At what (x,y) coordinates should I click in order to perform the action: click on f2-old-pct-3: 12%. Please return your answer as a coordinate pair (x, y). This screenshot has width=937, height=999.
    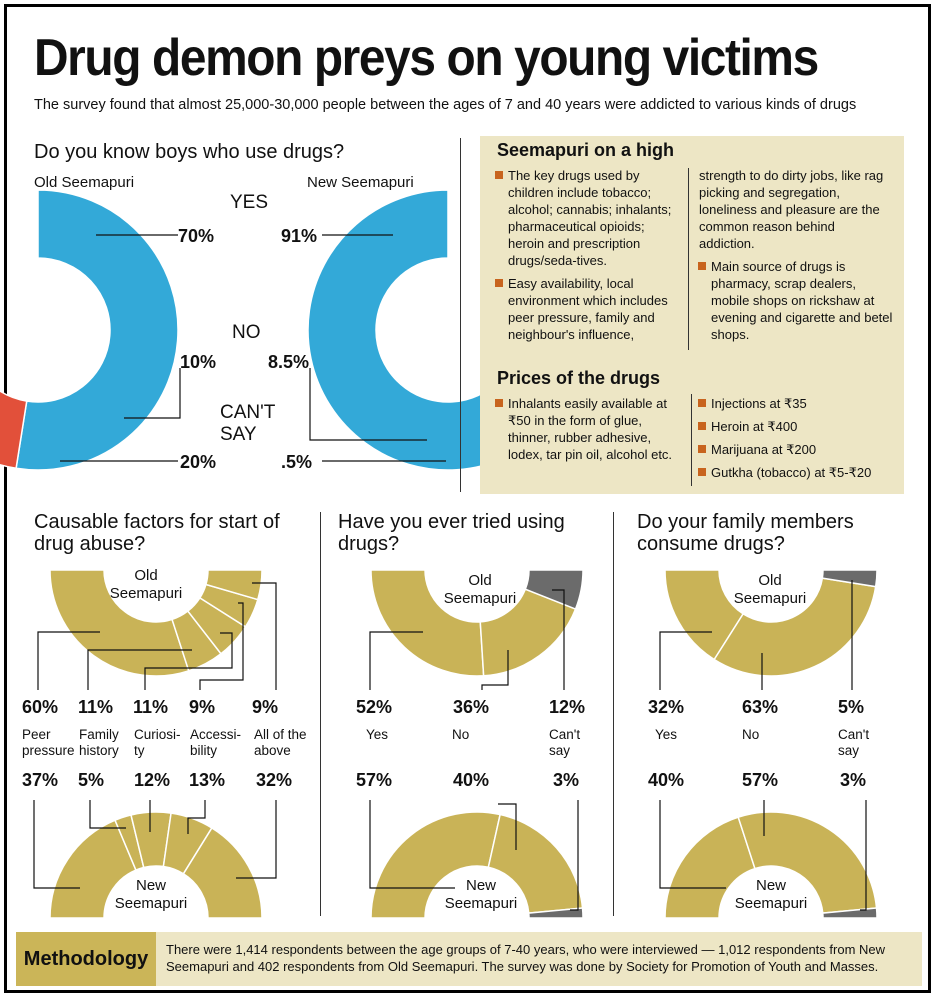
    Looking at the image, I should click on (567, 707).